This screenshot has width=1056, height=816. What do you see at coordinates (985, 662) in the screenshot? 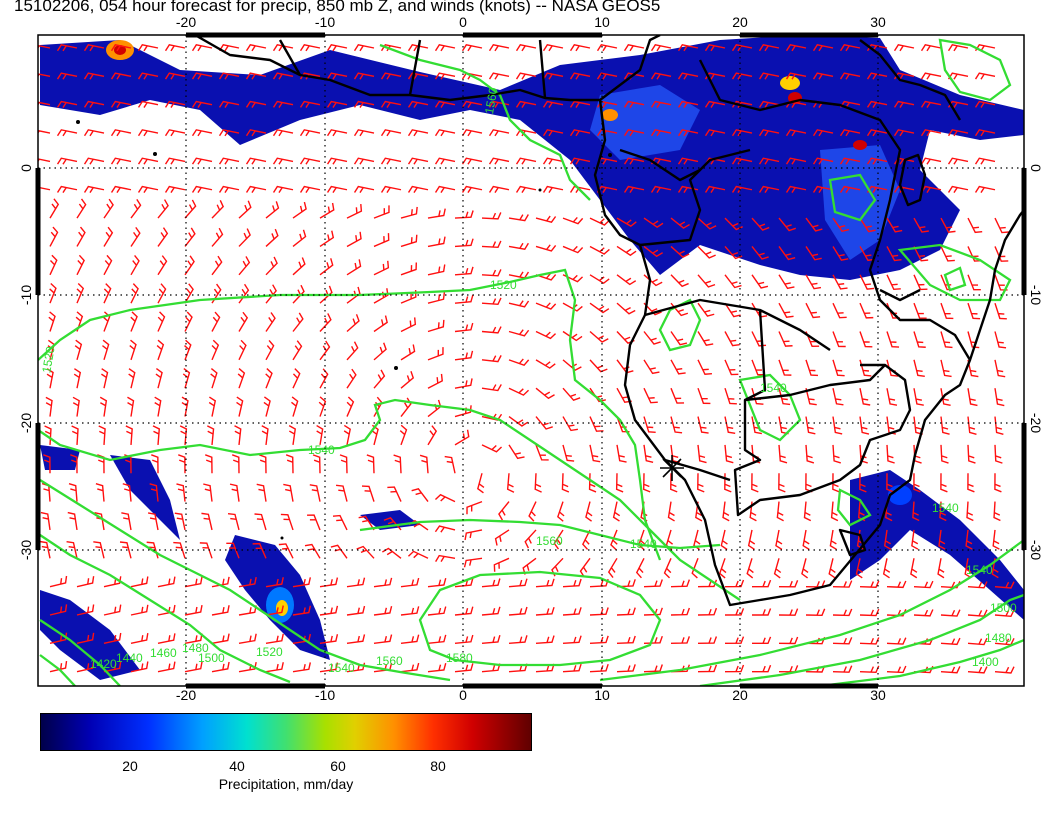
I see `contour-label: 1400` at bounding box center [985, 662].